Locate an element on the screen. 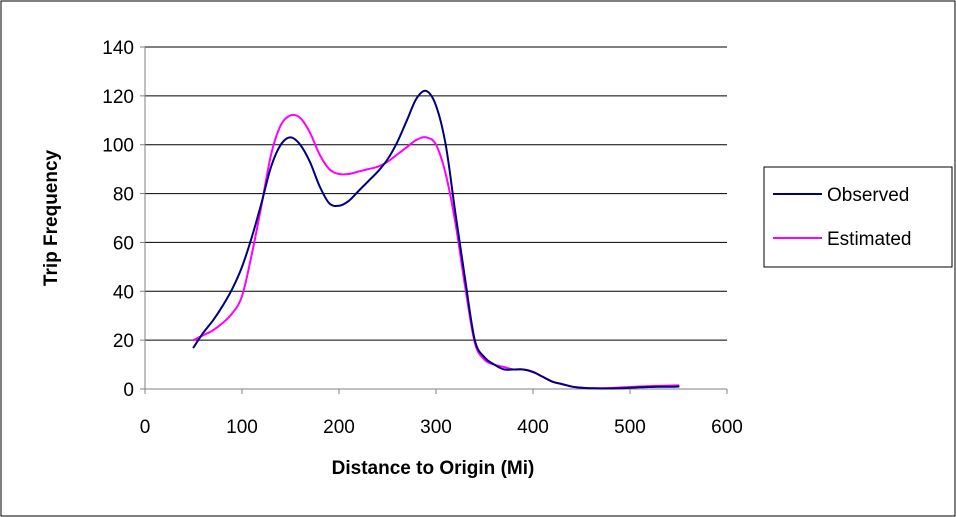 This screenshot has height=517, width=956. x-tick-label: 400 is located at coordinates (533, 427).